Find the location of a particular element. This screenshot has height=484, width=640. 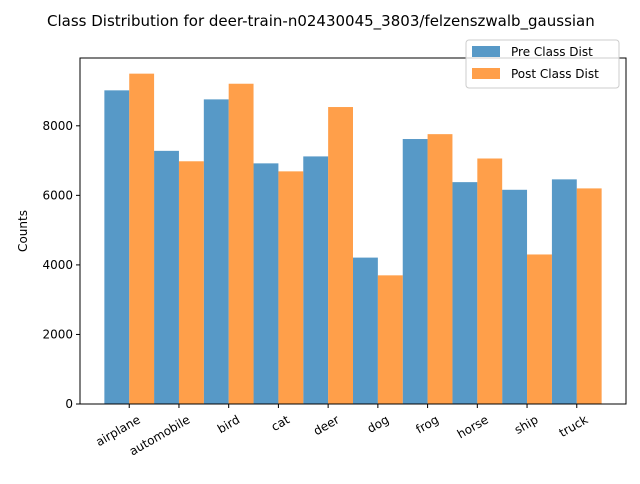

x-tick-label-ship: ship is located at coordinates (526, 424).